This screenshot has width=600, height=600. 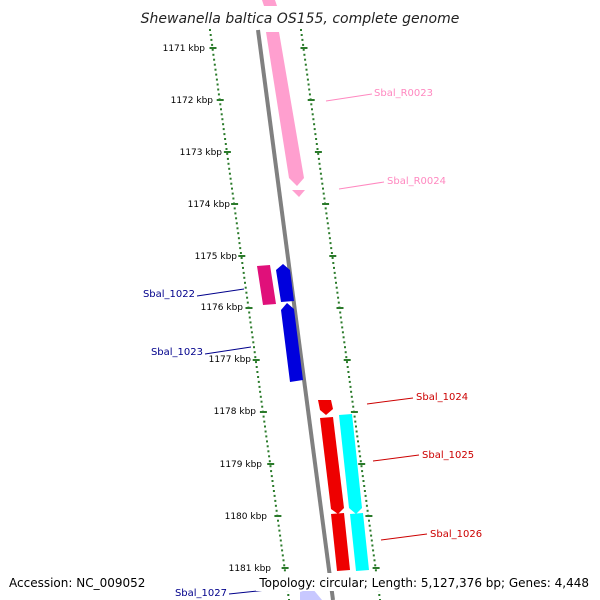 I want to click on footer-summary-bg, so click(x=424, y=582).